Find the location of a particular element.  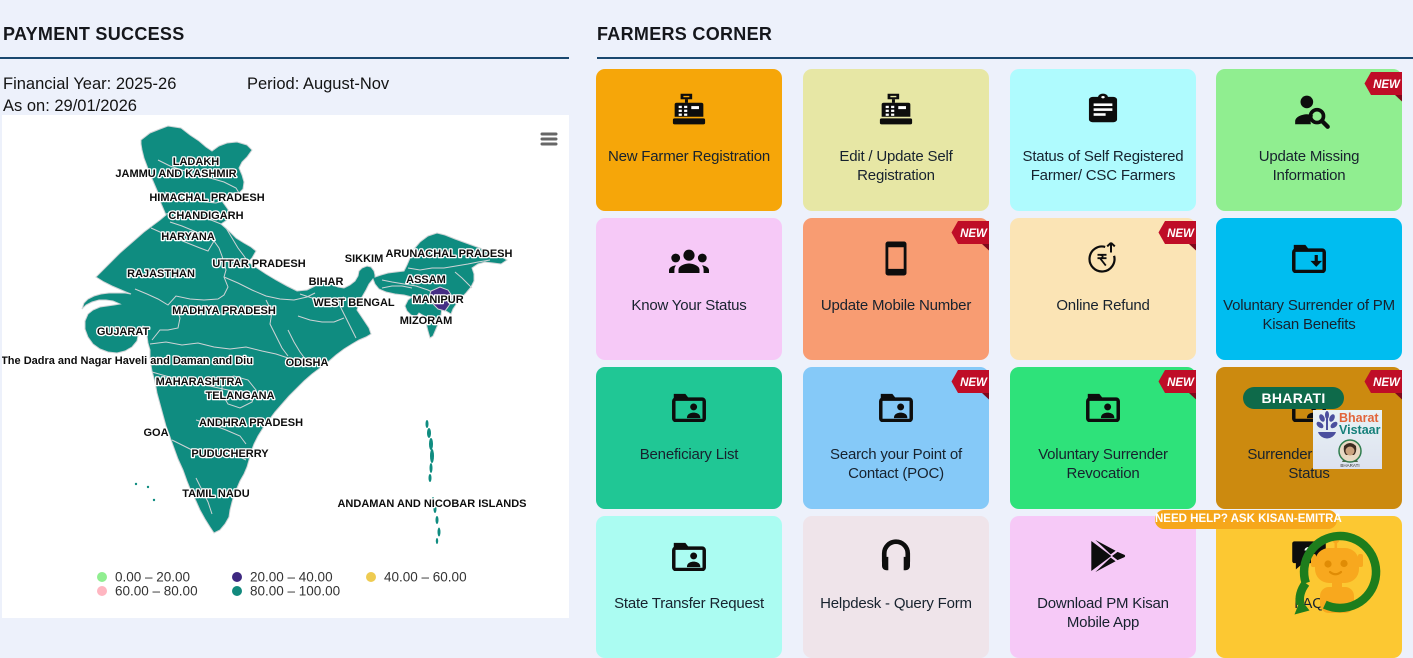

svg-text: RAJASTHAN is located at coordinates (161, 274).